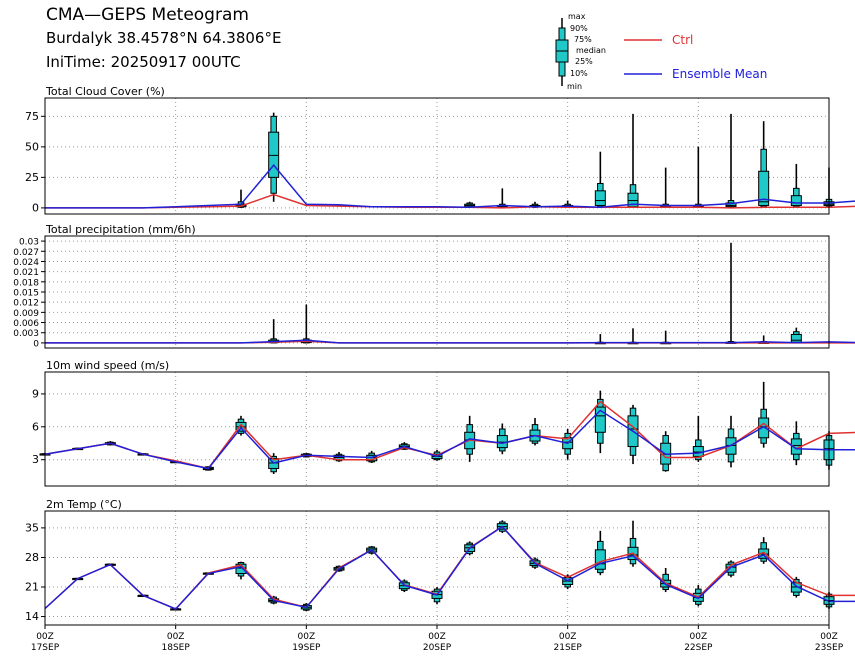 Image resolution: width=855 pixels, height=664 pixels. What do you see at coordinates (105, 91) in the screenshot?
I see `panel-title: Total Cloud Cover (%)` at bounding box center [105, 91].